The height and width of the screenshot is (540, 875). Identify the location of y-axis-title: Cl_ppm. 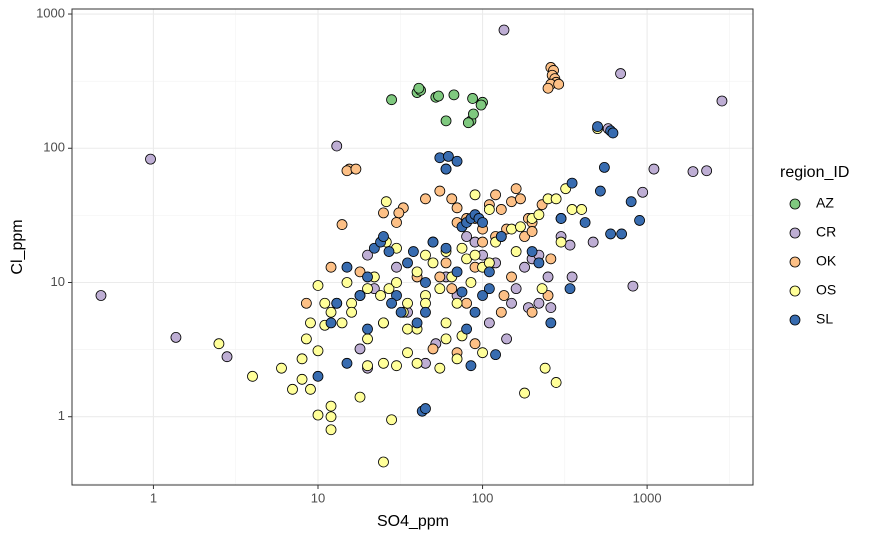
(17, 246).